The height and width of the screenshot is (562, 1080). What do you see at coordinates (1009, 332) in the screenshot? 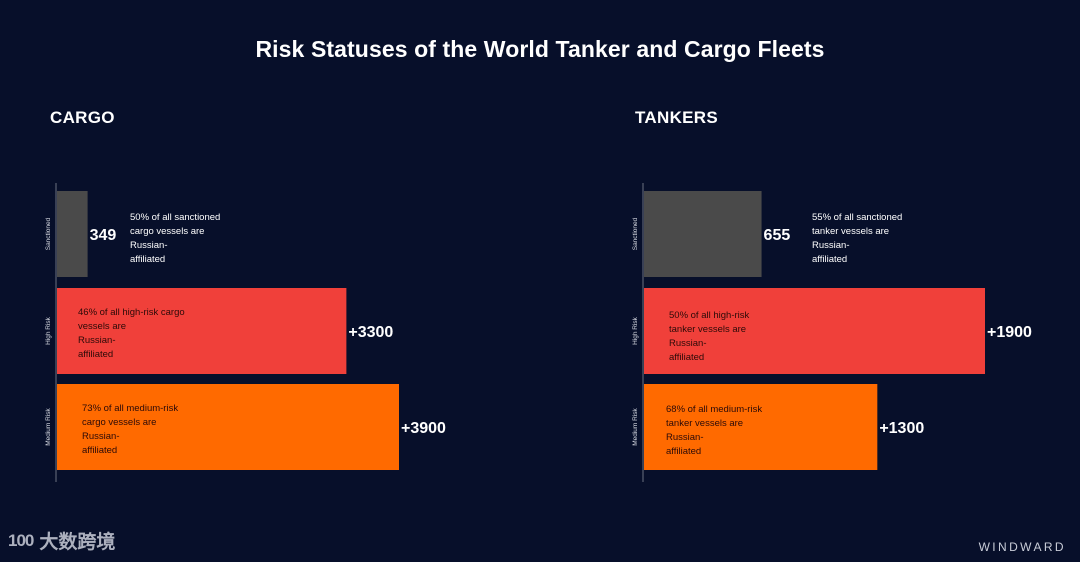
I see `tankers-value-label: +1900` at bounding box center [1009, 332].